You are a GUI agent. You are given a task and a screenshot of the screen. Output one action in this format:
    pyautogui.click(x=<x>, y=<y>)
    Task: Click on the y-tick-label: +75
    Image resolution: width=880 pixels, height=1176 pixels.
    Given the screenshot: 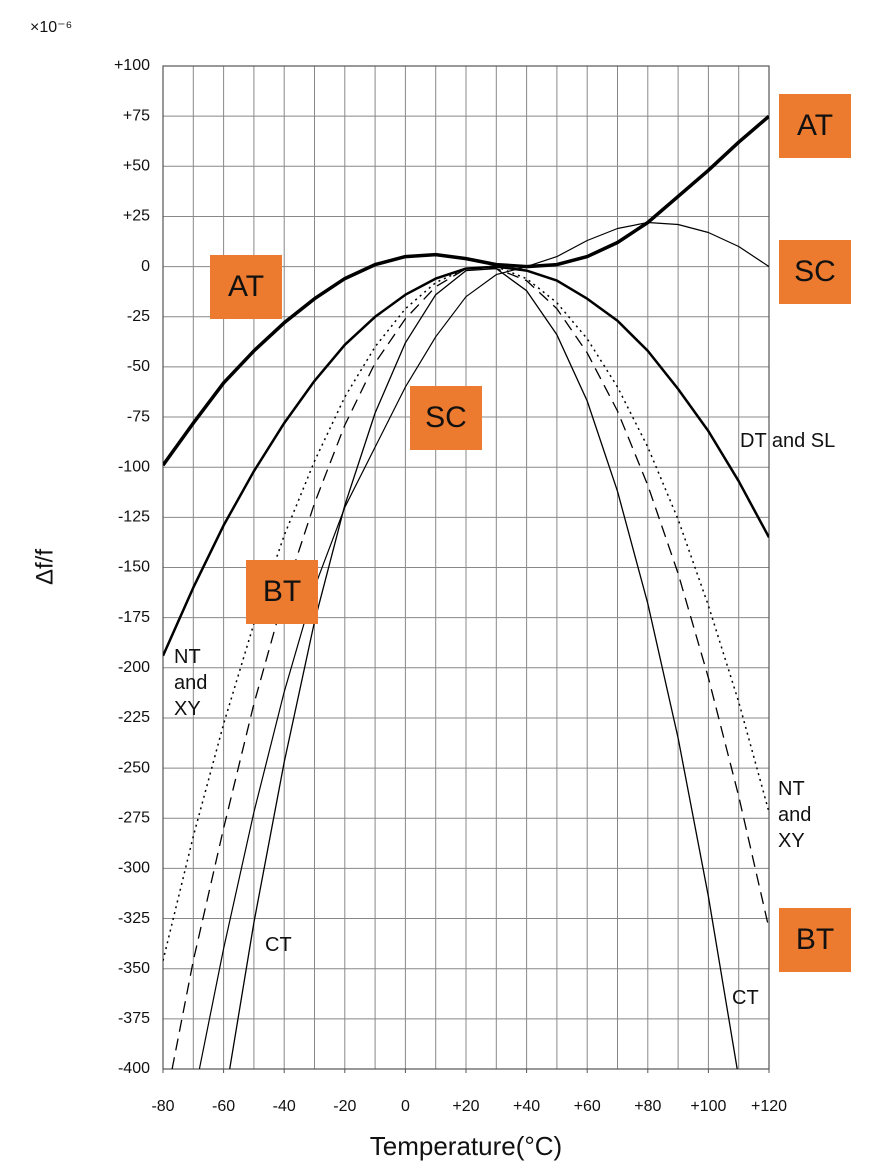 What is the action you would take?
    pyautogui.click(x=136, y=115)
    